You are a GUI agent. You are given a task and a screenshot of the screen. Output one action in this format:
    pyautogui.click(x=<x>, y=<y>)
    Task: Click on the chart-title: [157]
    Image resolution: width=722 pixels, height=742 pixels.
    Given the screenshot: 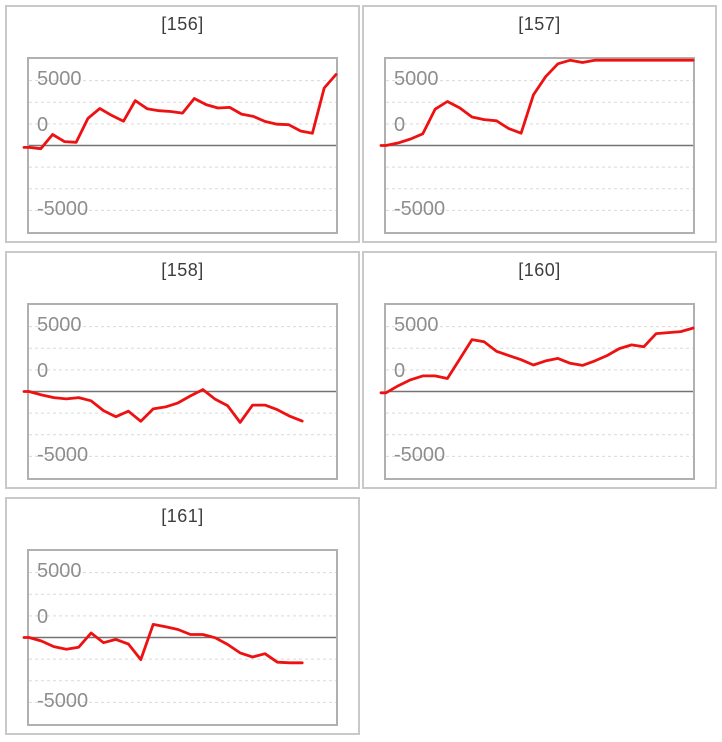 What is the action you would take?
    pyautogui.click(x=539, y=24)
    